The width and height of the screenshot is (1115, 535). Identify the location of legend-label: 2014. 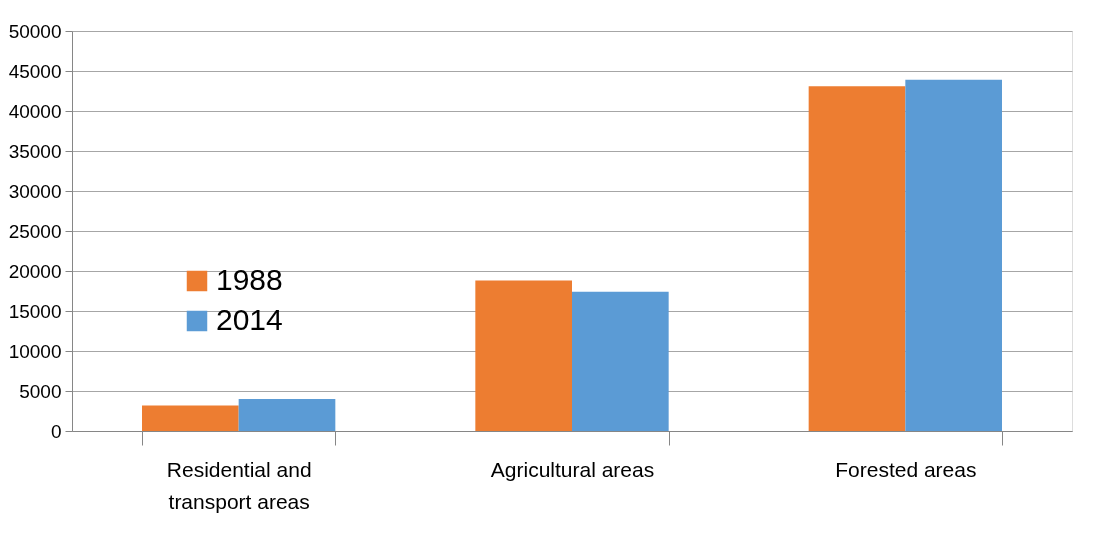
(249, 319).